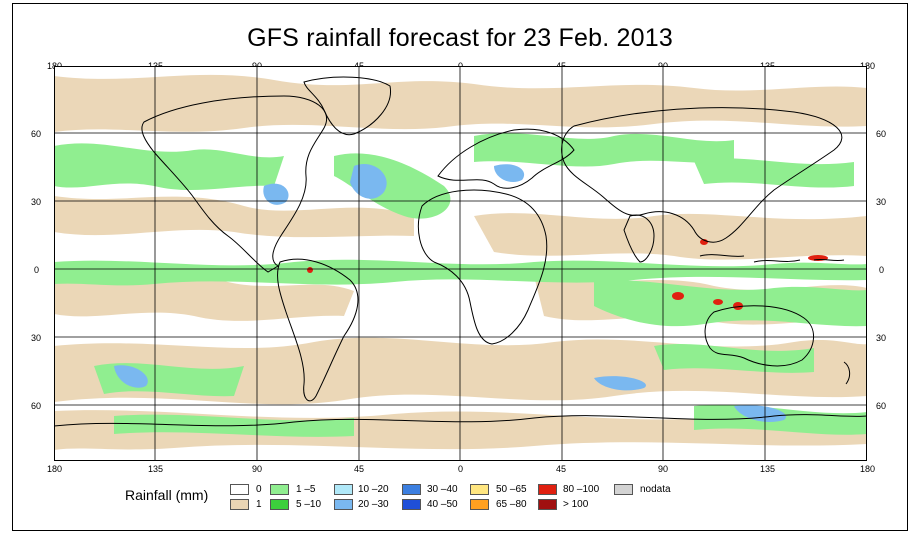 This screenshot has width=920, height=539. I want to click on legend-label-9: 65 –80, so click(511, 504).